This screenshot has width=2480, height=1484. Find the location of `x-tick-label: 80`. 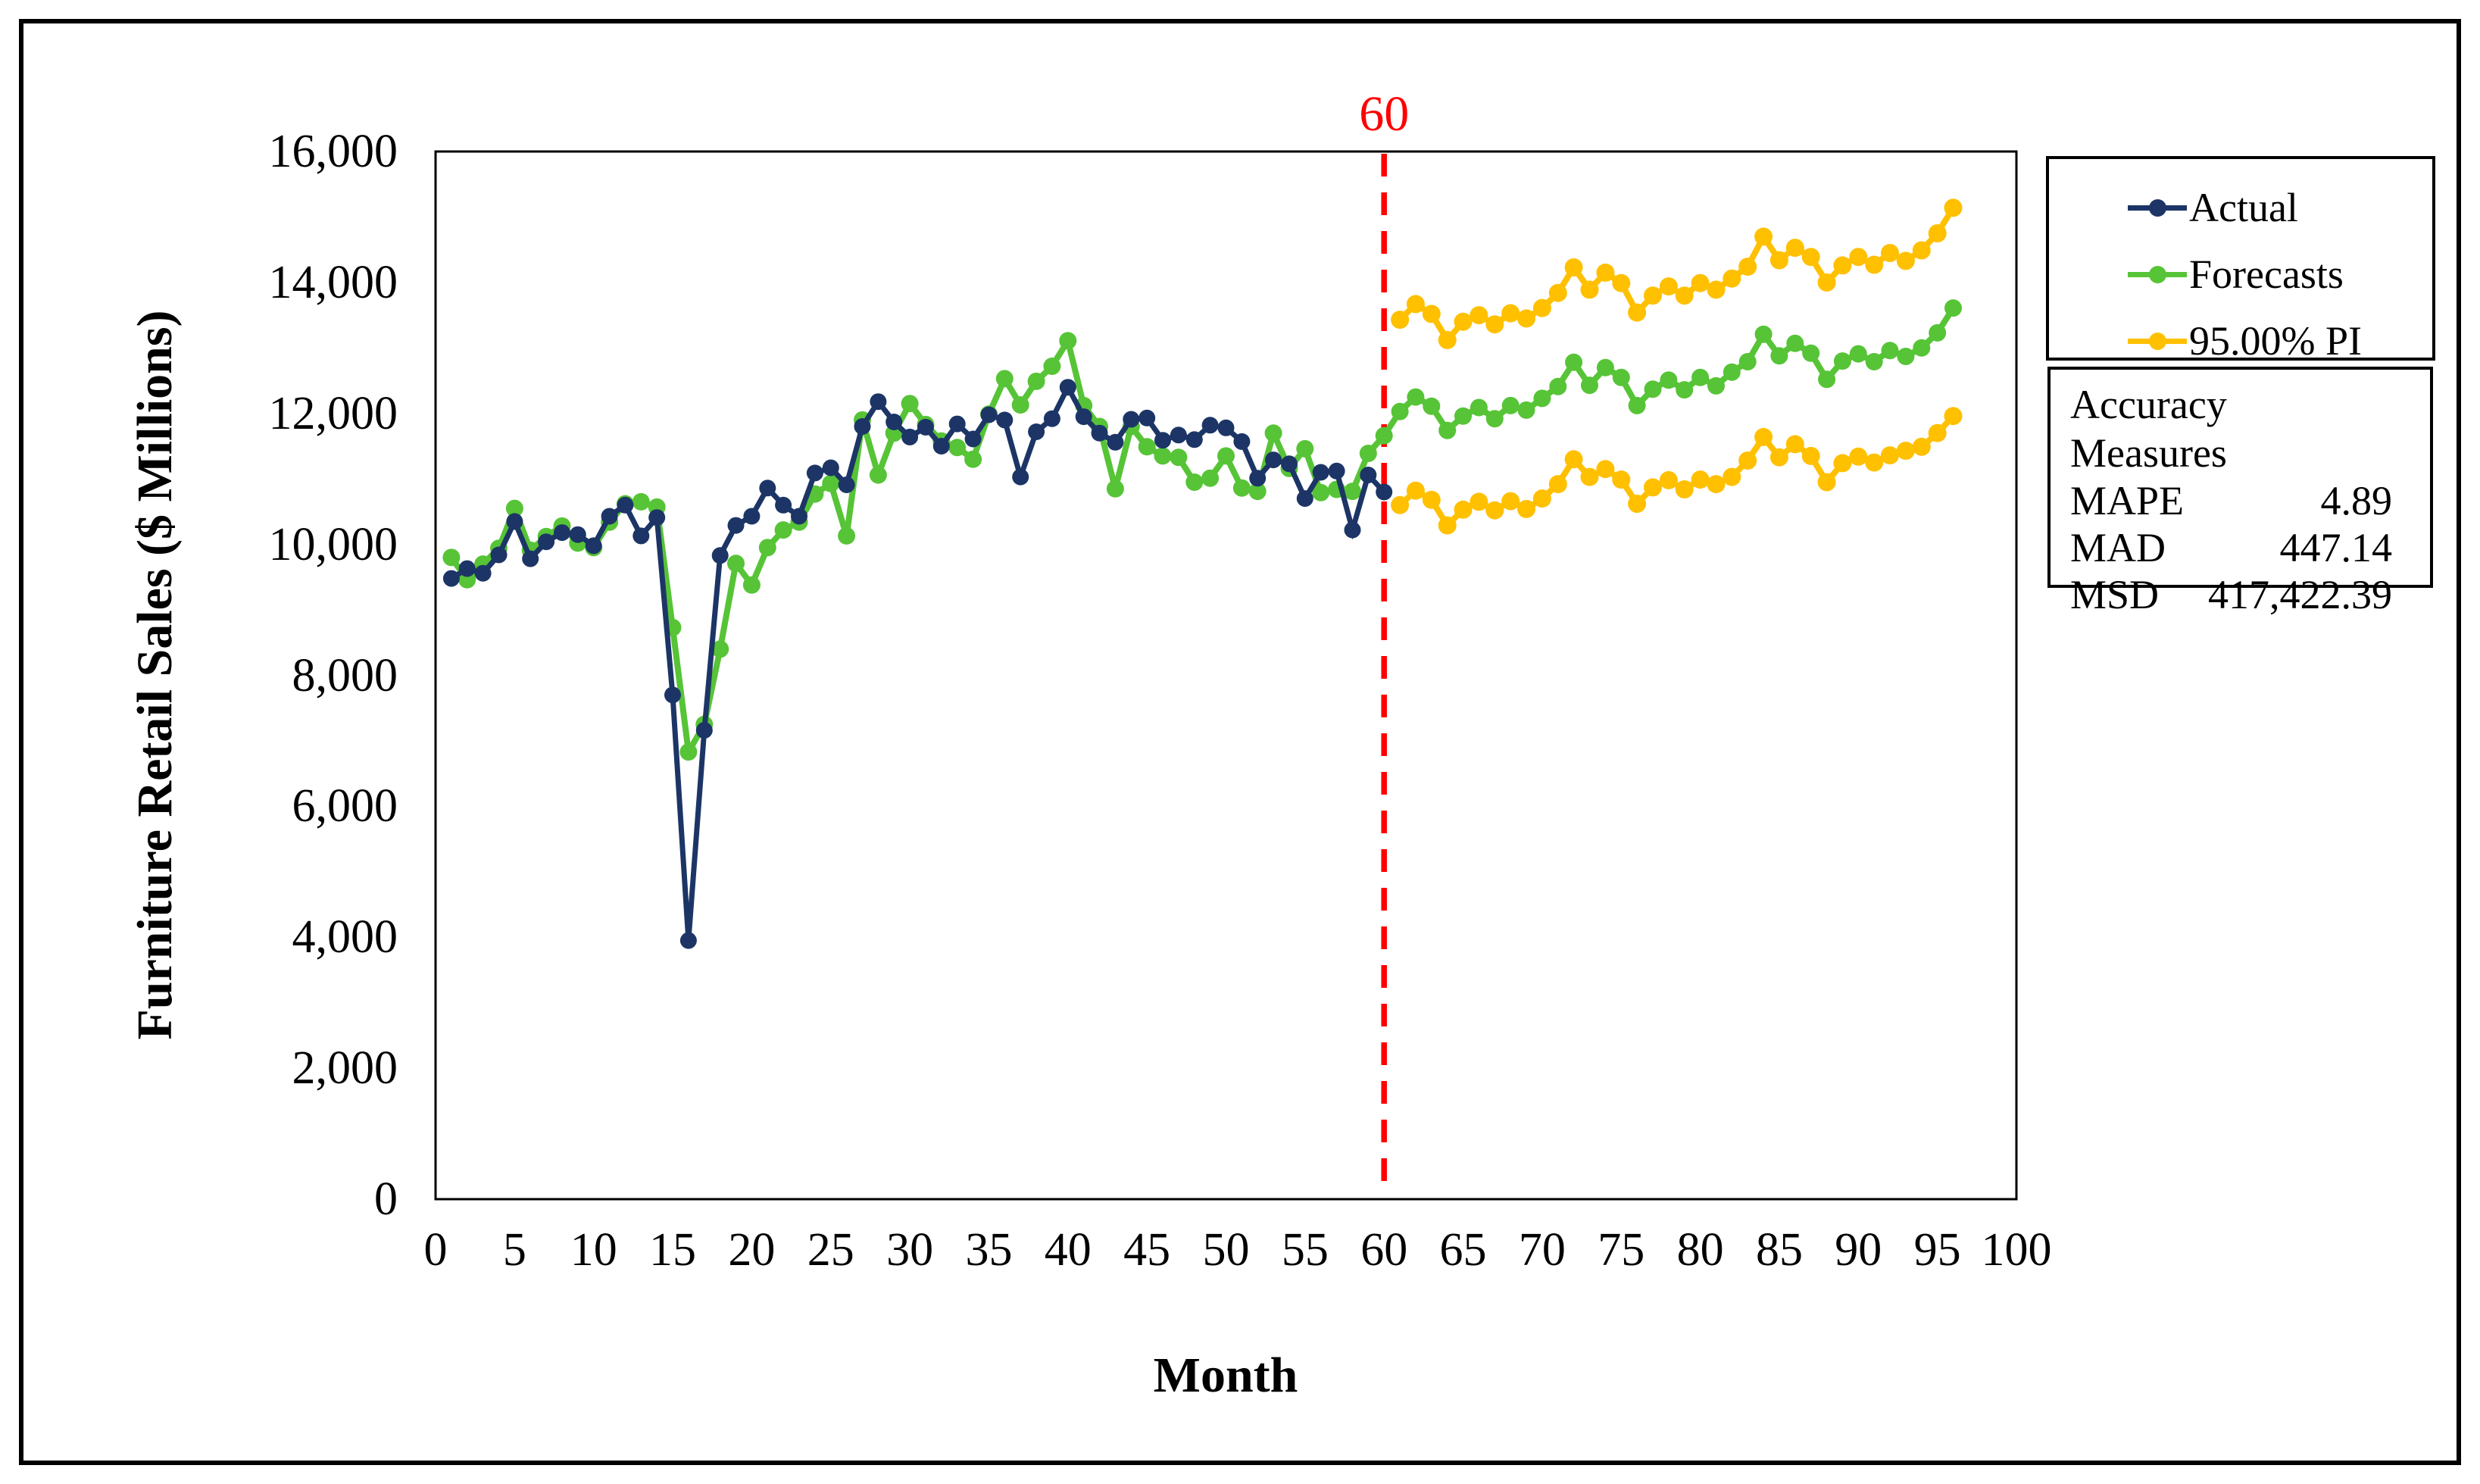

x-tick-label: 80 is located at coordinates (1700, 1250).